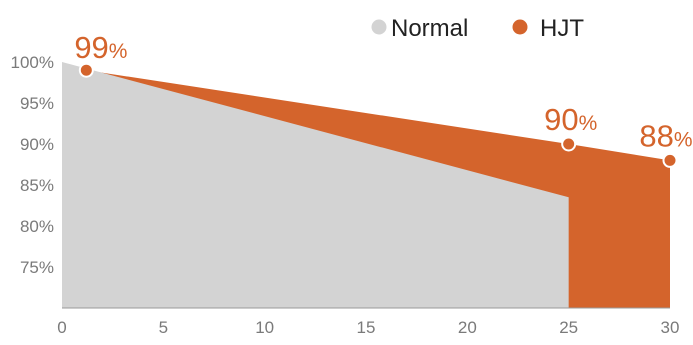 Image resolution: width=693 pixels, height=345 pixels. I want to click on x-tick-label: 10, so click(264, 327).